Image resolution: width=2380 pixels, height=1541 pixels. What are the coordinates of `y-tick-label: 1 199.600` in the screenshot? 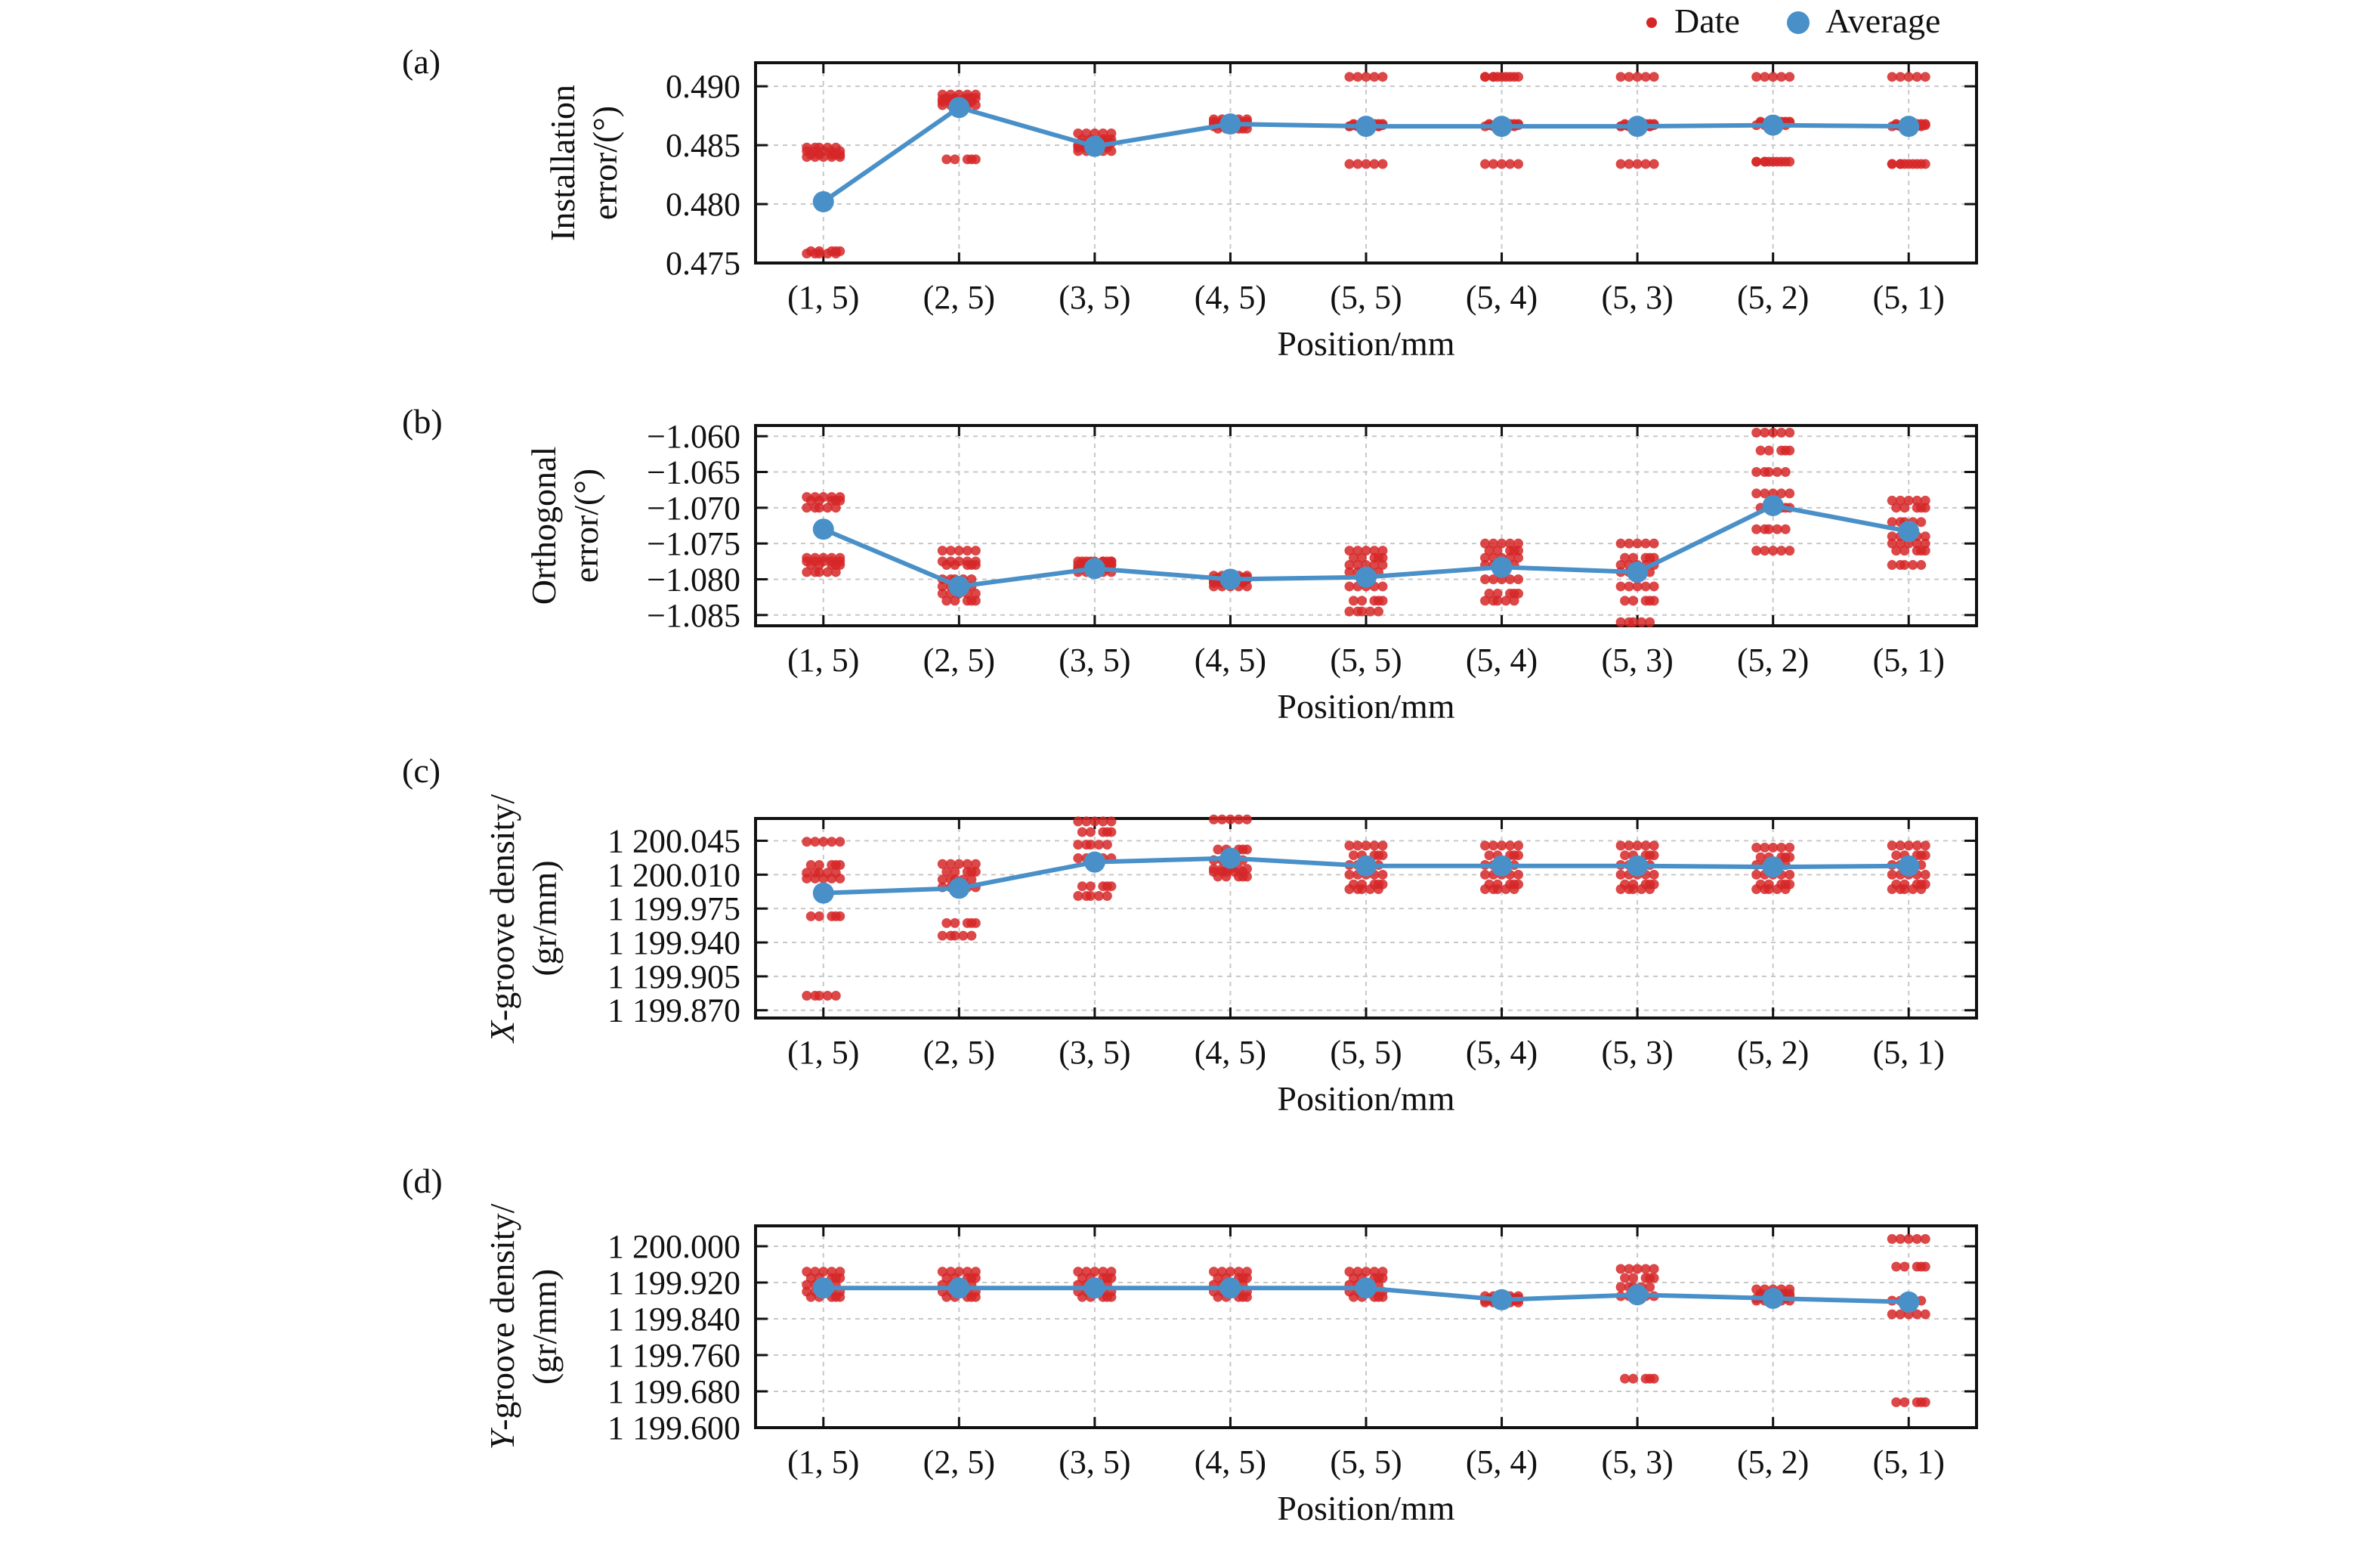 It's located at (673, 1428).